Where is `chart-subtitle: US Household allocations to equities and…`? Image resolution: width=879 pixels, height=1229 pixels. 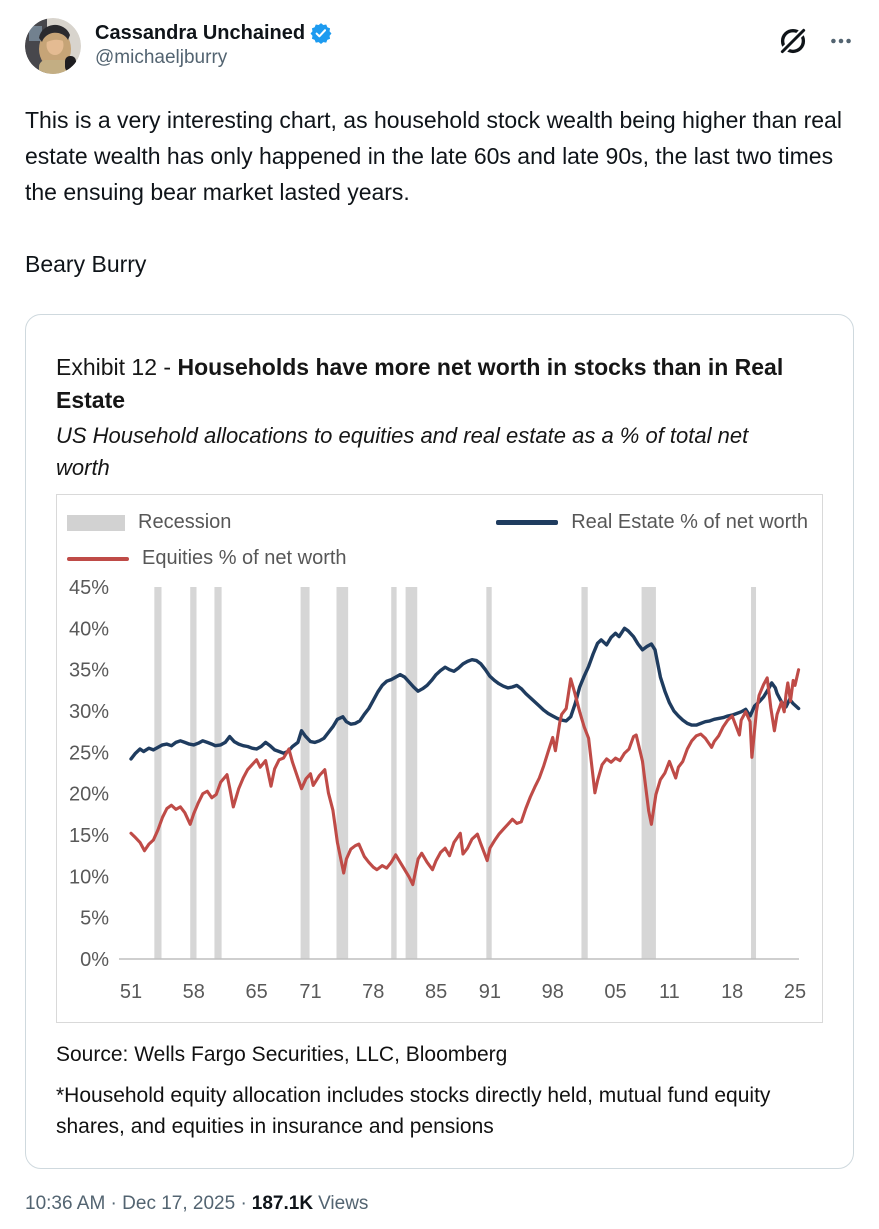
chart-subtitle: US Household allocations to equities and… is located at coordinates (402, 451).